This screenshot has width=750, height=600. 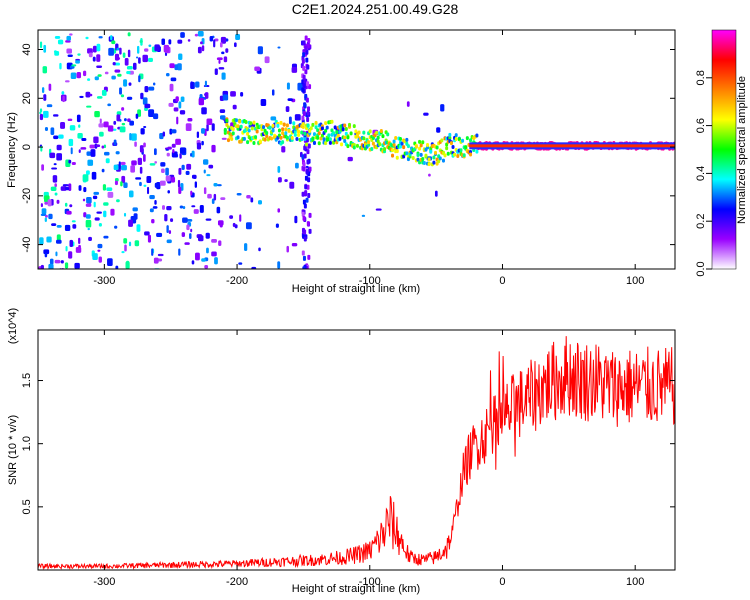 What do you see at coordinates (742, 150) in the screenshot?
I see `colorbar-label: Normalized spectral amplitude` at bounding box center [742, 150].